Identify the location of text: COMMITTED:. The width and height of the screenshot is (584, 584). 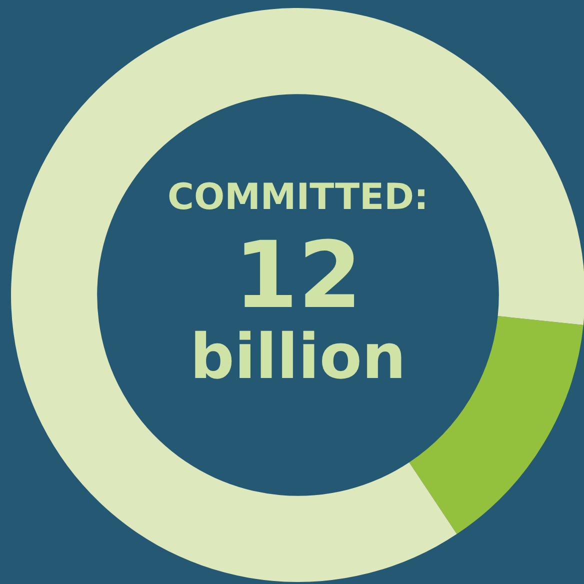
(298, 197).